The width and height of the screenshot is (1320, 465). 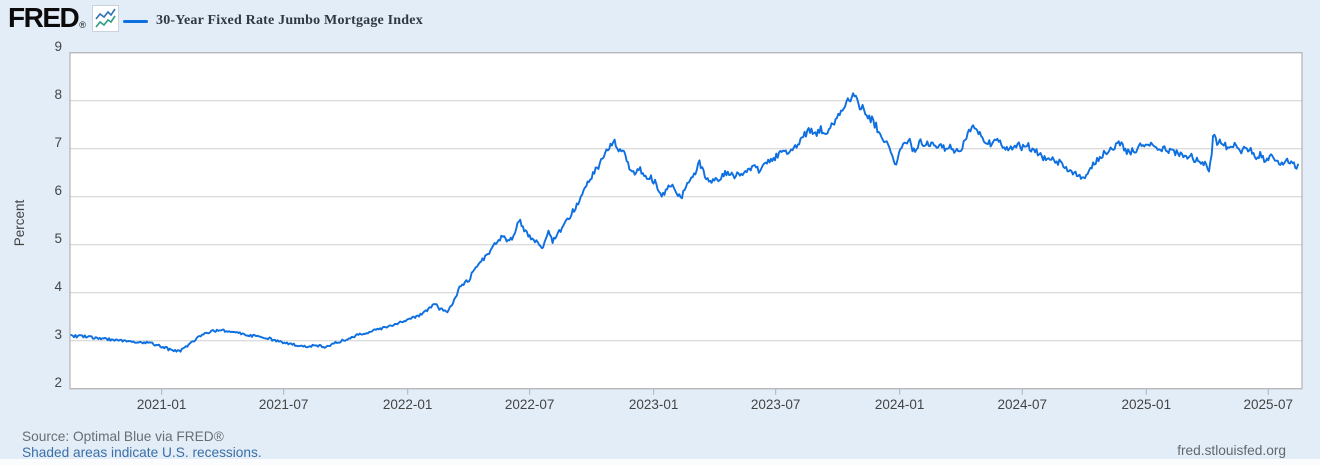 I want to click on x-tick-label: 2022-07, so click(x=529, y=404).